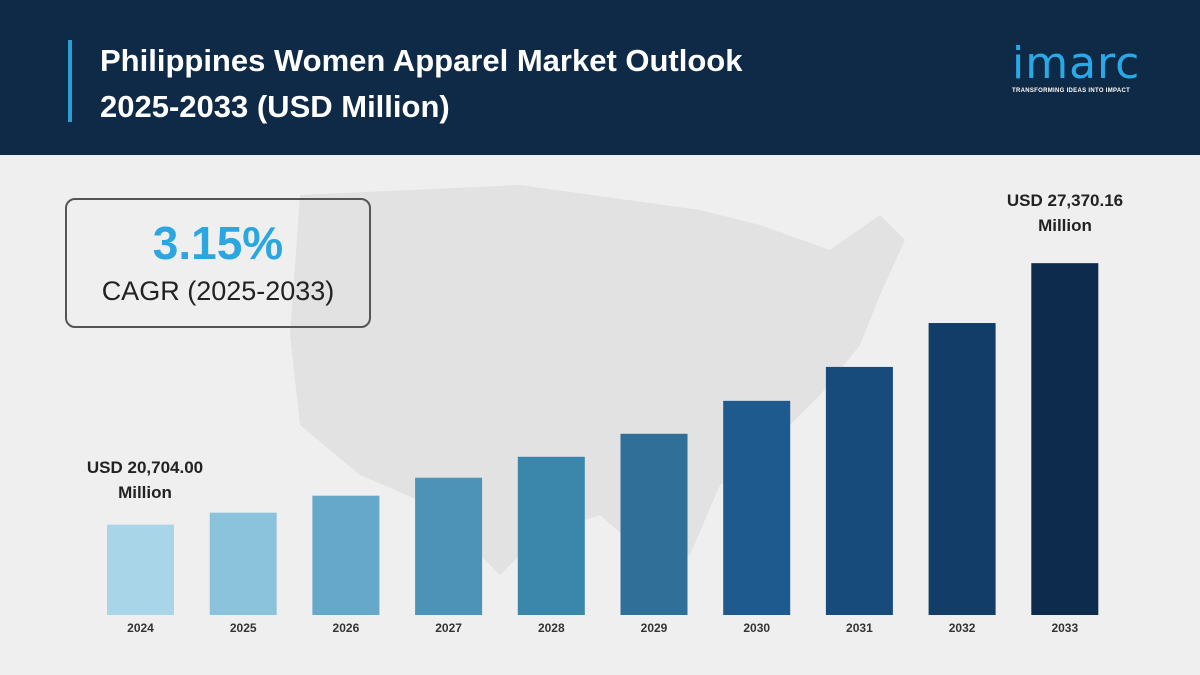 The width and height of the screenshot is (1200, 675). What do you see at coordinates (1065, 200) in the screenshot?
I see `annotation-value: USD 27,370.16` at bounding box center [1065, 200].